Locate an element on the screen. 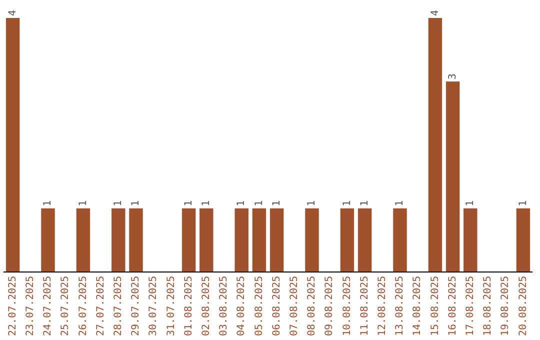  x-tick-label: 09.08.2025 is located at coordinates (330, 306).